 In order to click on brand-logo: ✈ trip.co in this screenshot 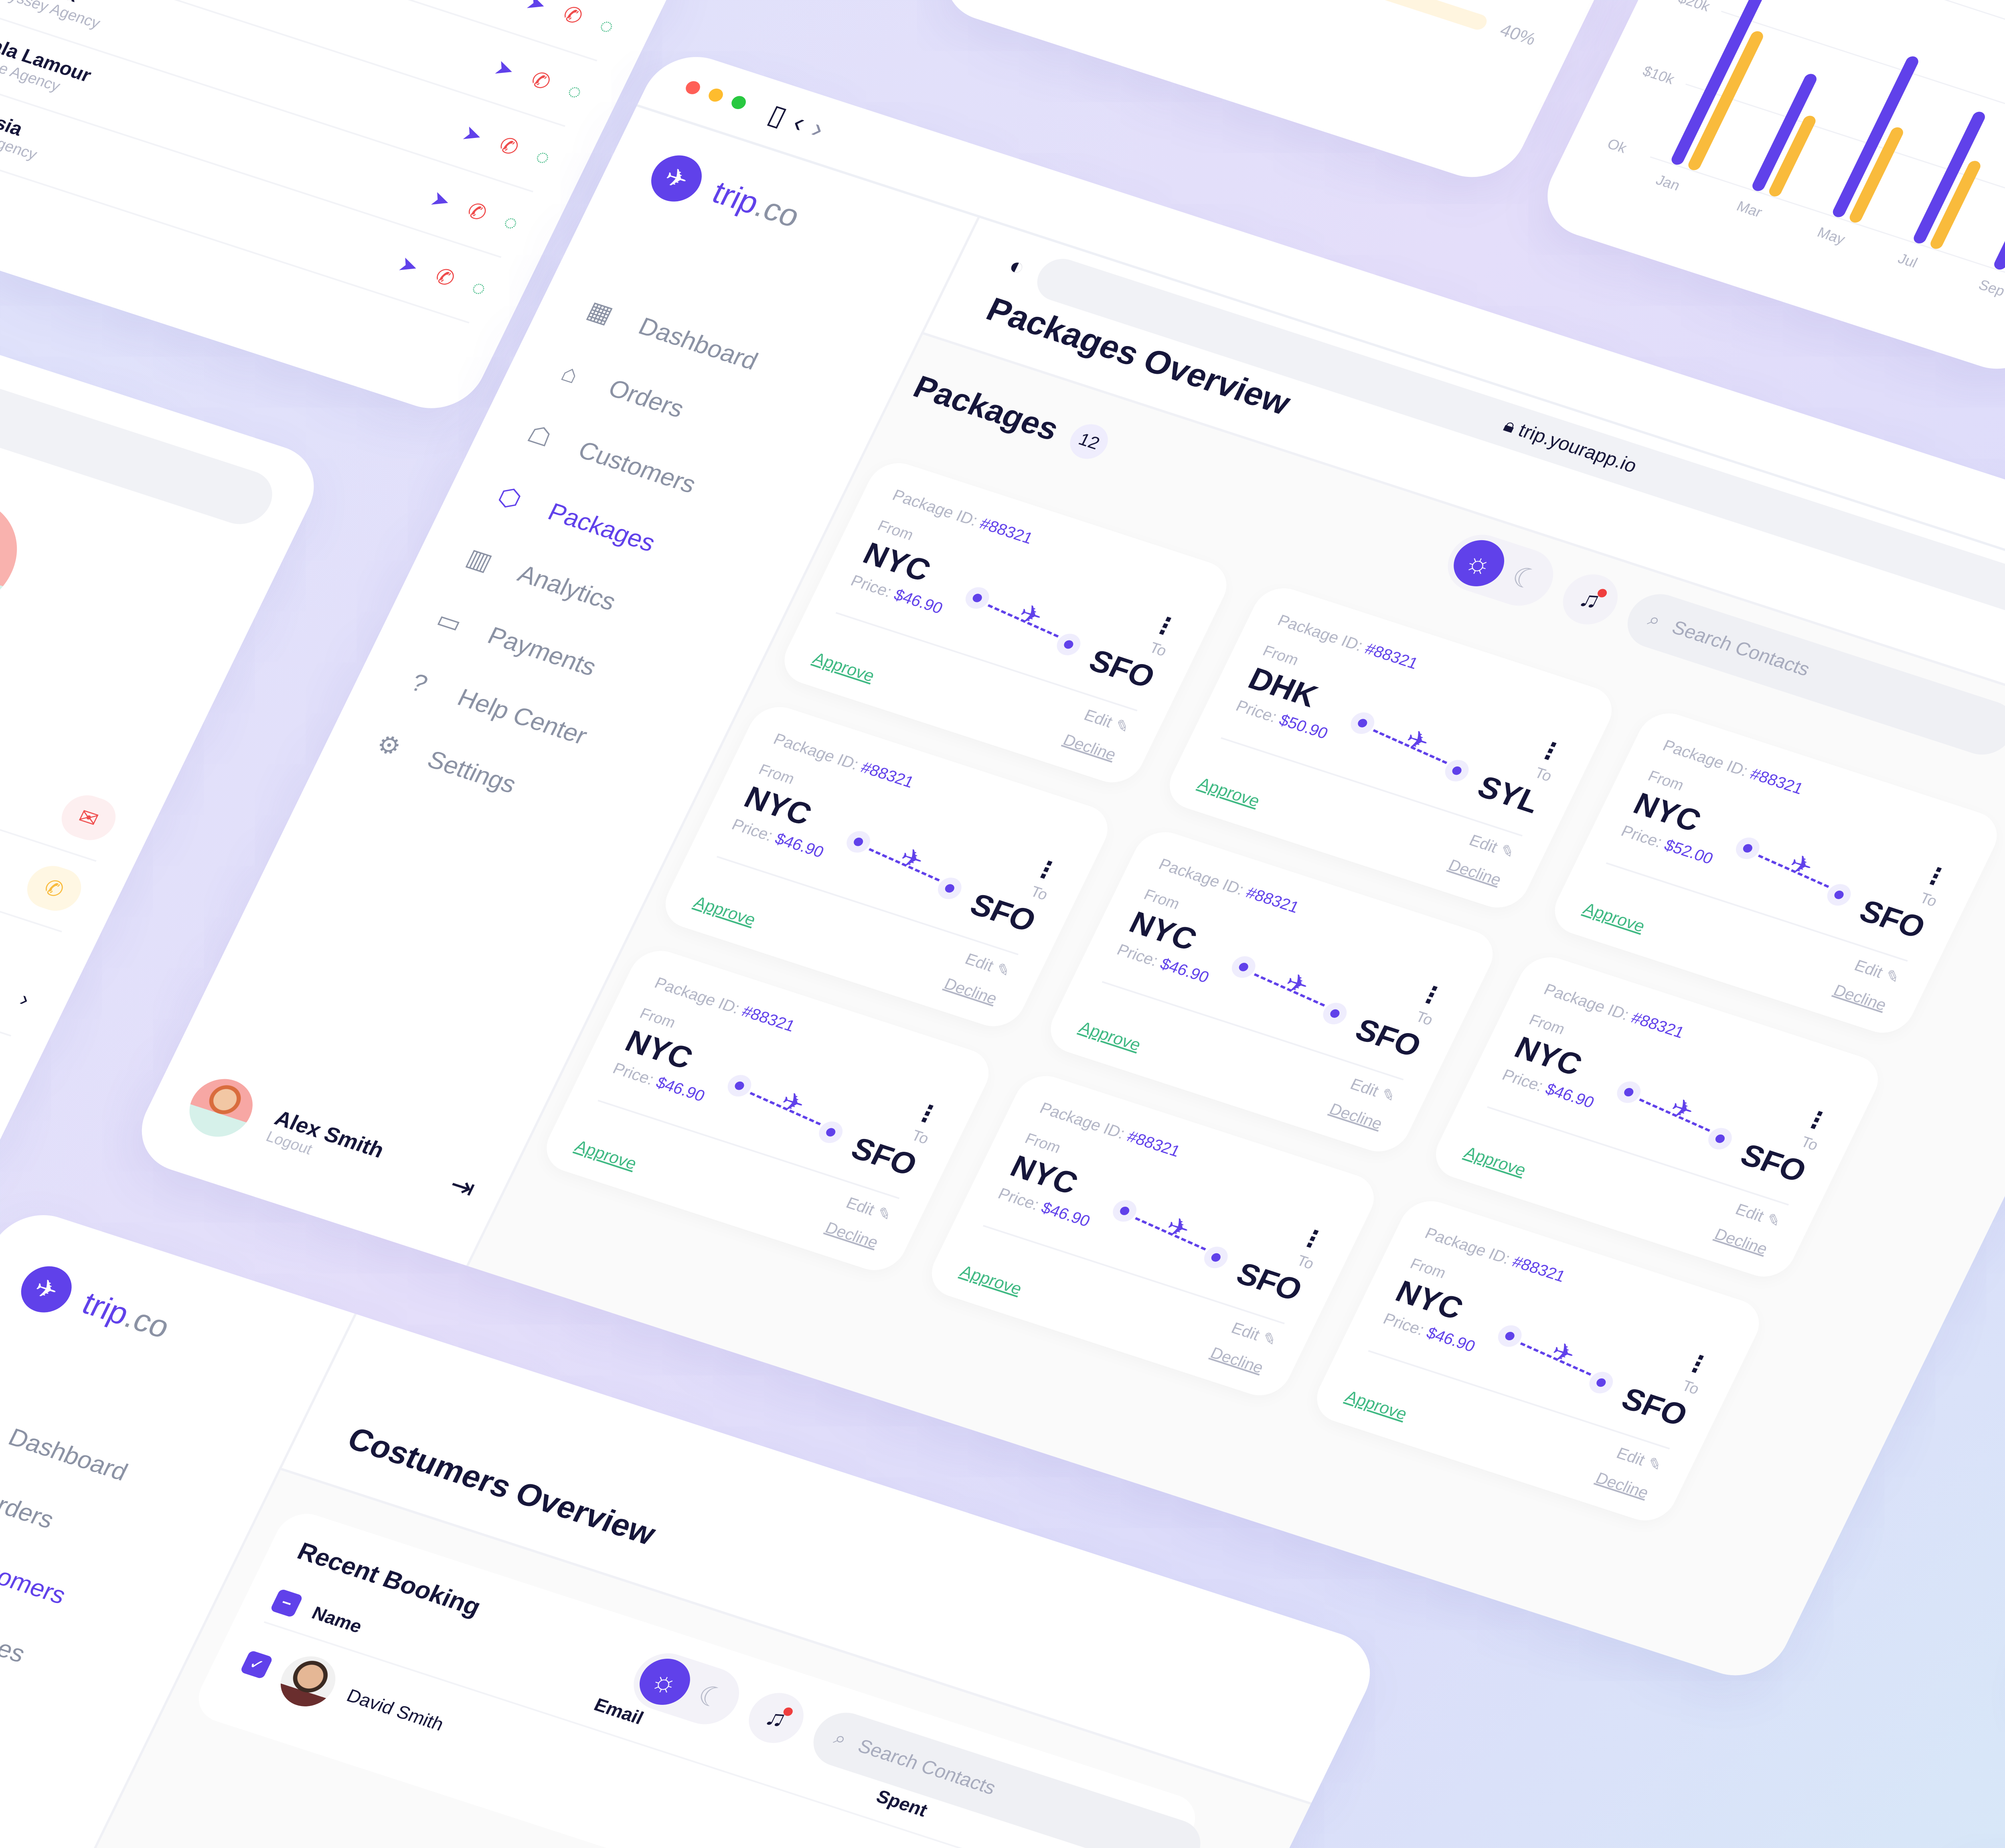, I will do `click(173, 1330)`.